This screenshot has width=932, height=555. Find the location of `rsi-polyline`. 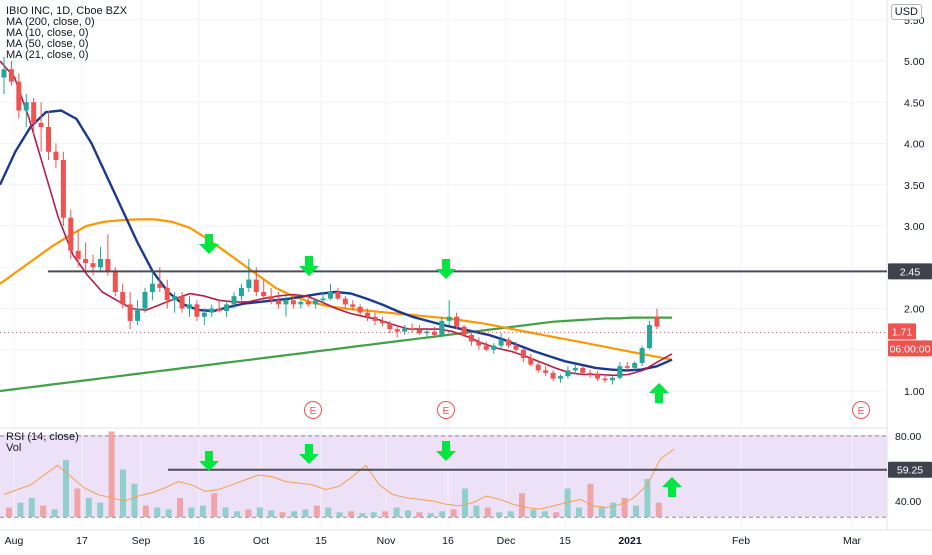

rsi-polyline is located at coordinates (339, 479).